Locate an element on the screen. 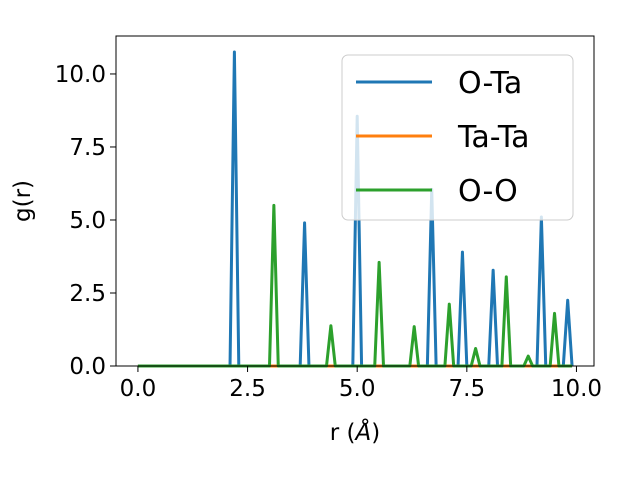  y-axis-label: g(r) is located at coordinates (23, 201).